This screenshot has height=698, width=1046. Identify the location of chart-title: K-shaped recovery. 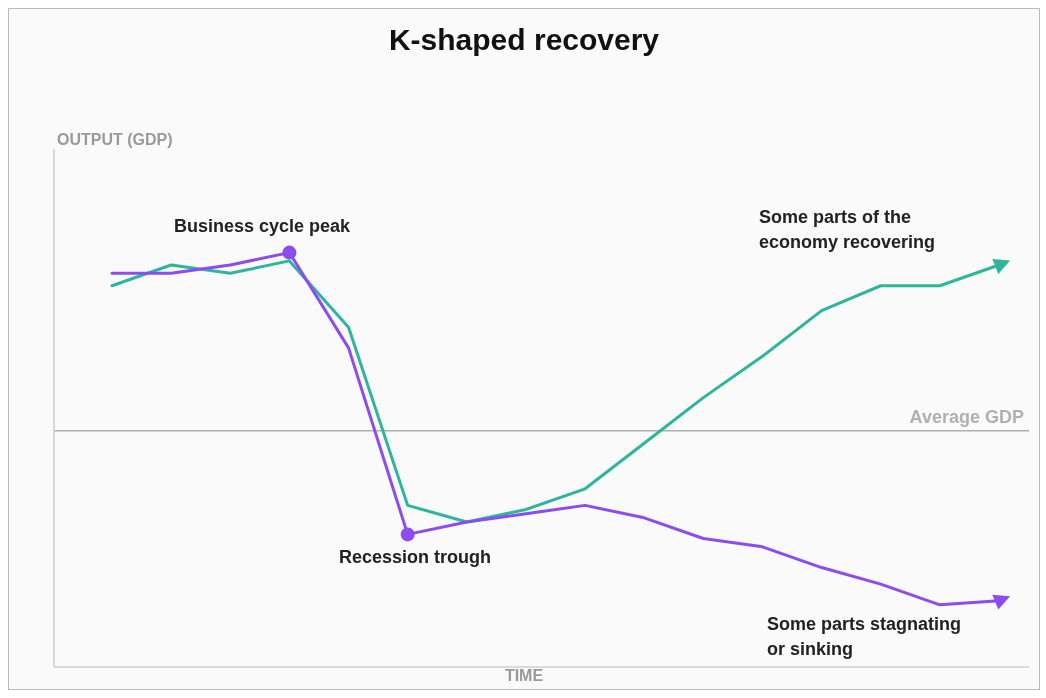
(524, 40).